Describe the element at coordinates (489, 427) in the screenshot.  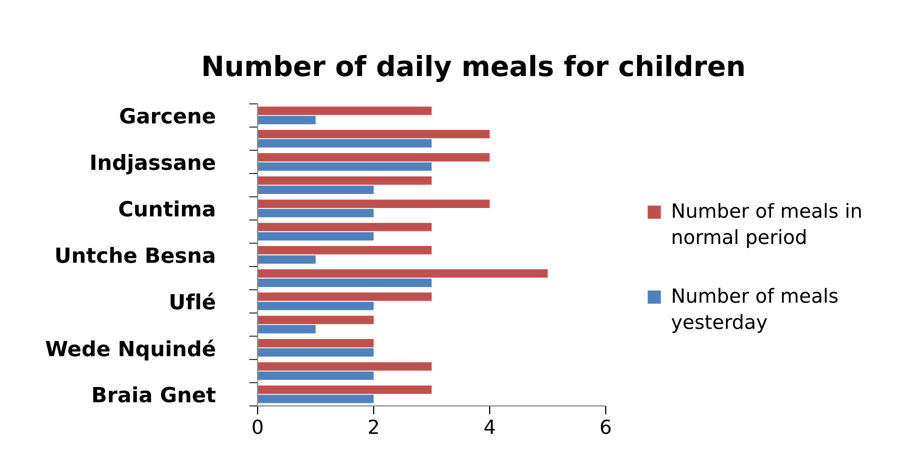
I see `x-tick-label: 4` at that location.